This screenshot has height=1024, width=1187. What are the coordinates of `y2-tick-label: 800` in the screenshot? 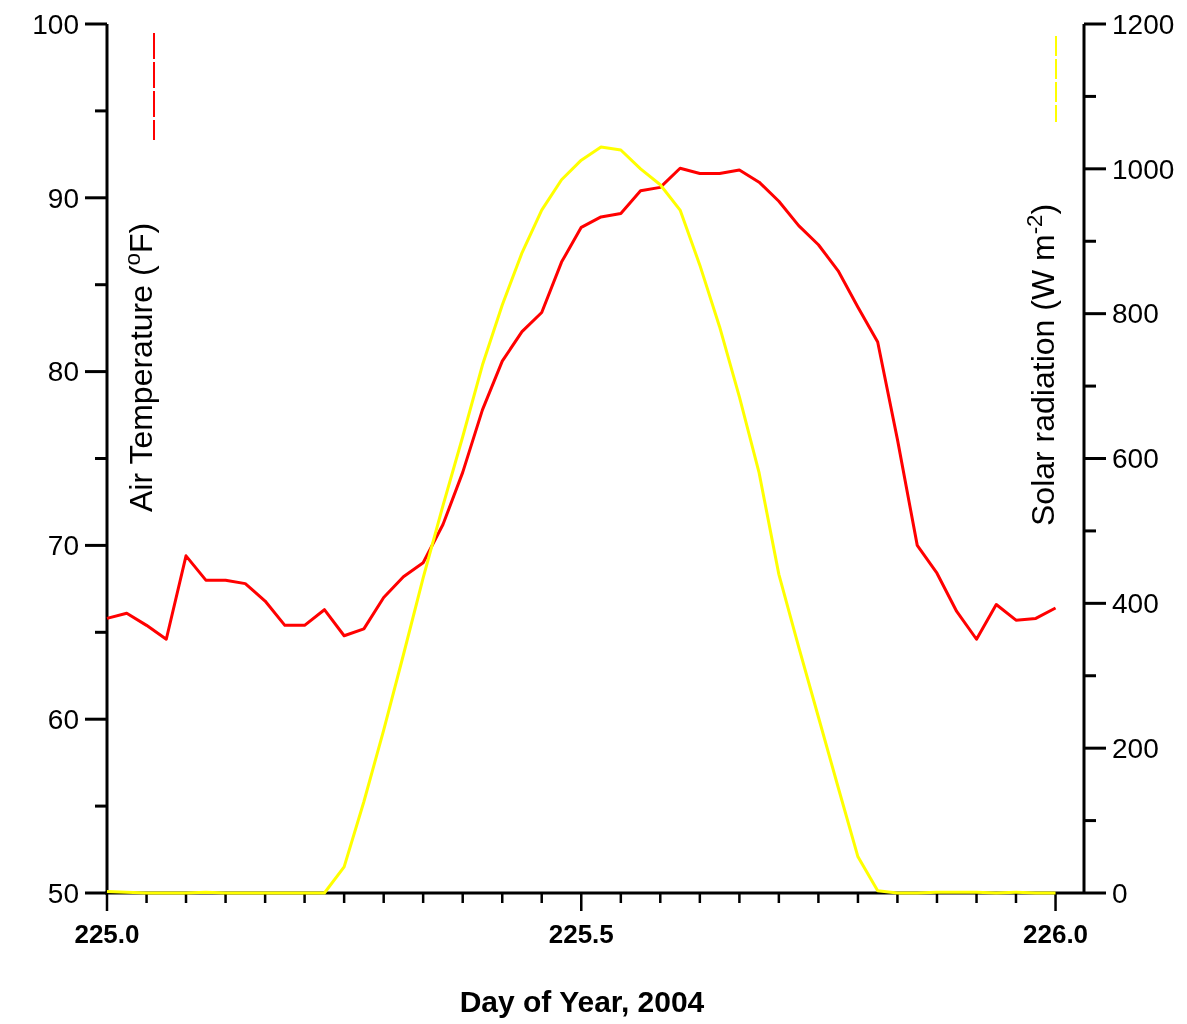 It's located at (1135, 314).